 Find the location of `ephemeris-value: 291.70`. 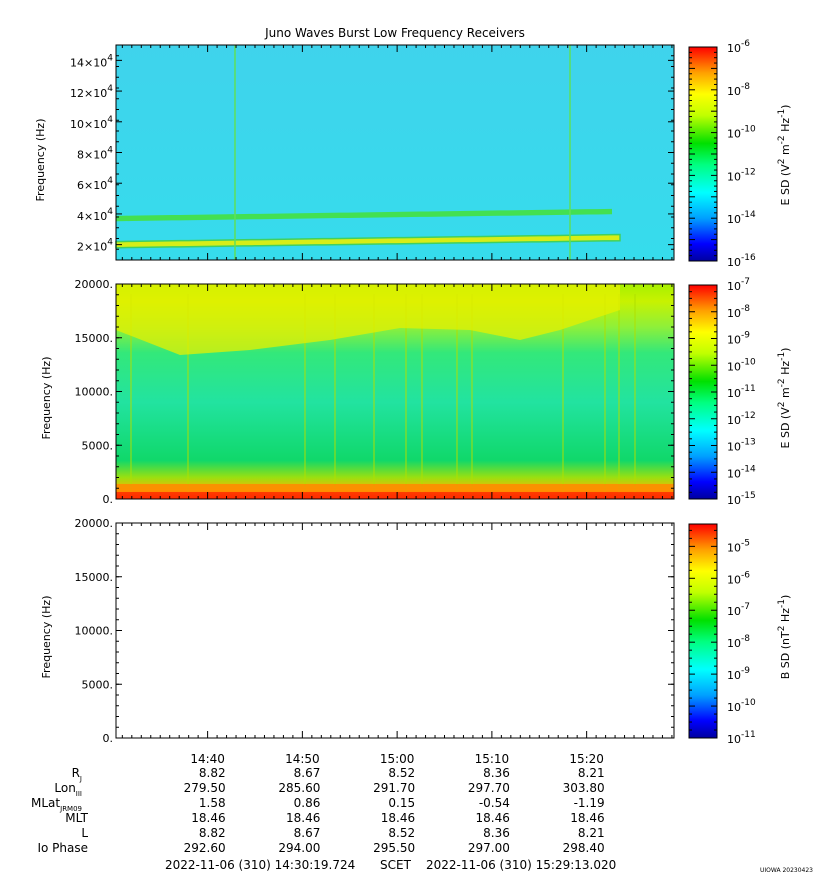

ephemeris-value: 291.70 is located at coordinates (394, 788).